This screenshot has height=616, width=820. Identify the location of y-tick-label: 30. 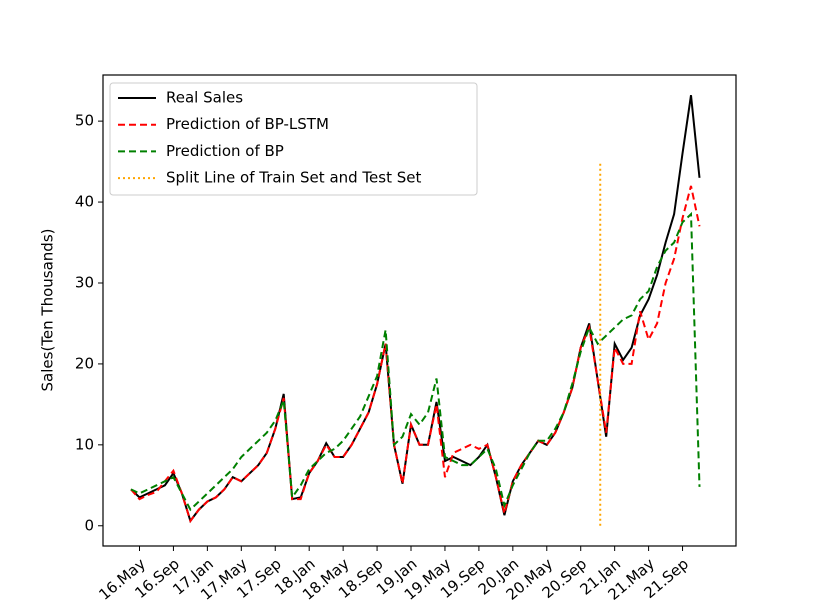
(84, 282).